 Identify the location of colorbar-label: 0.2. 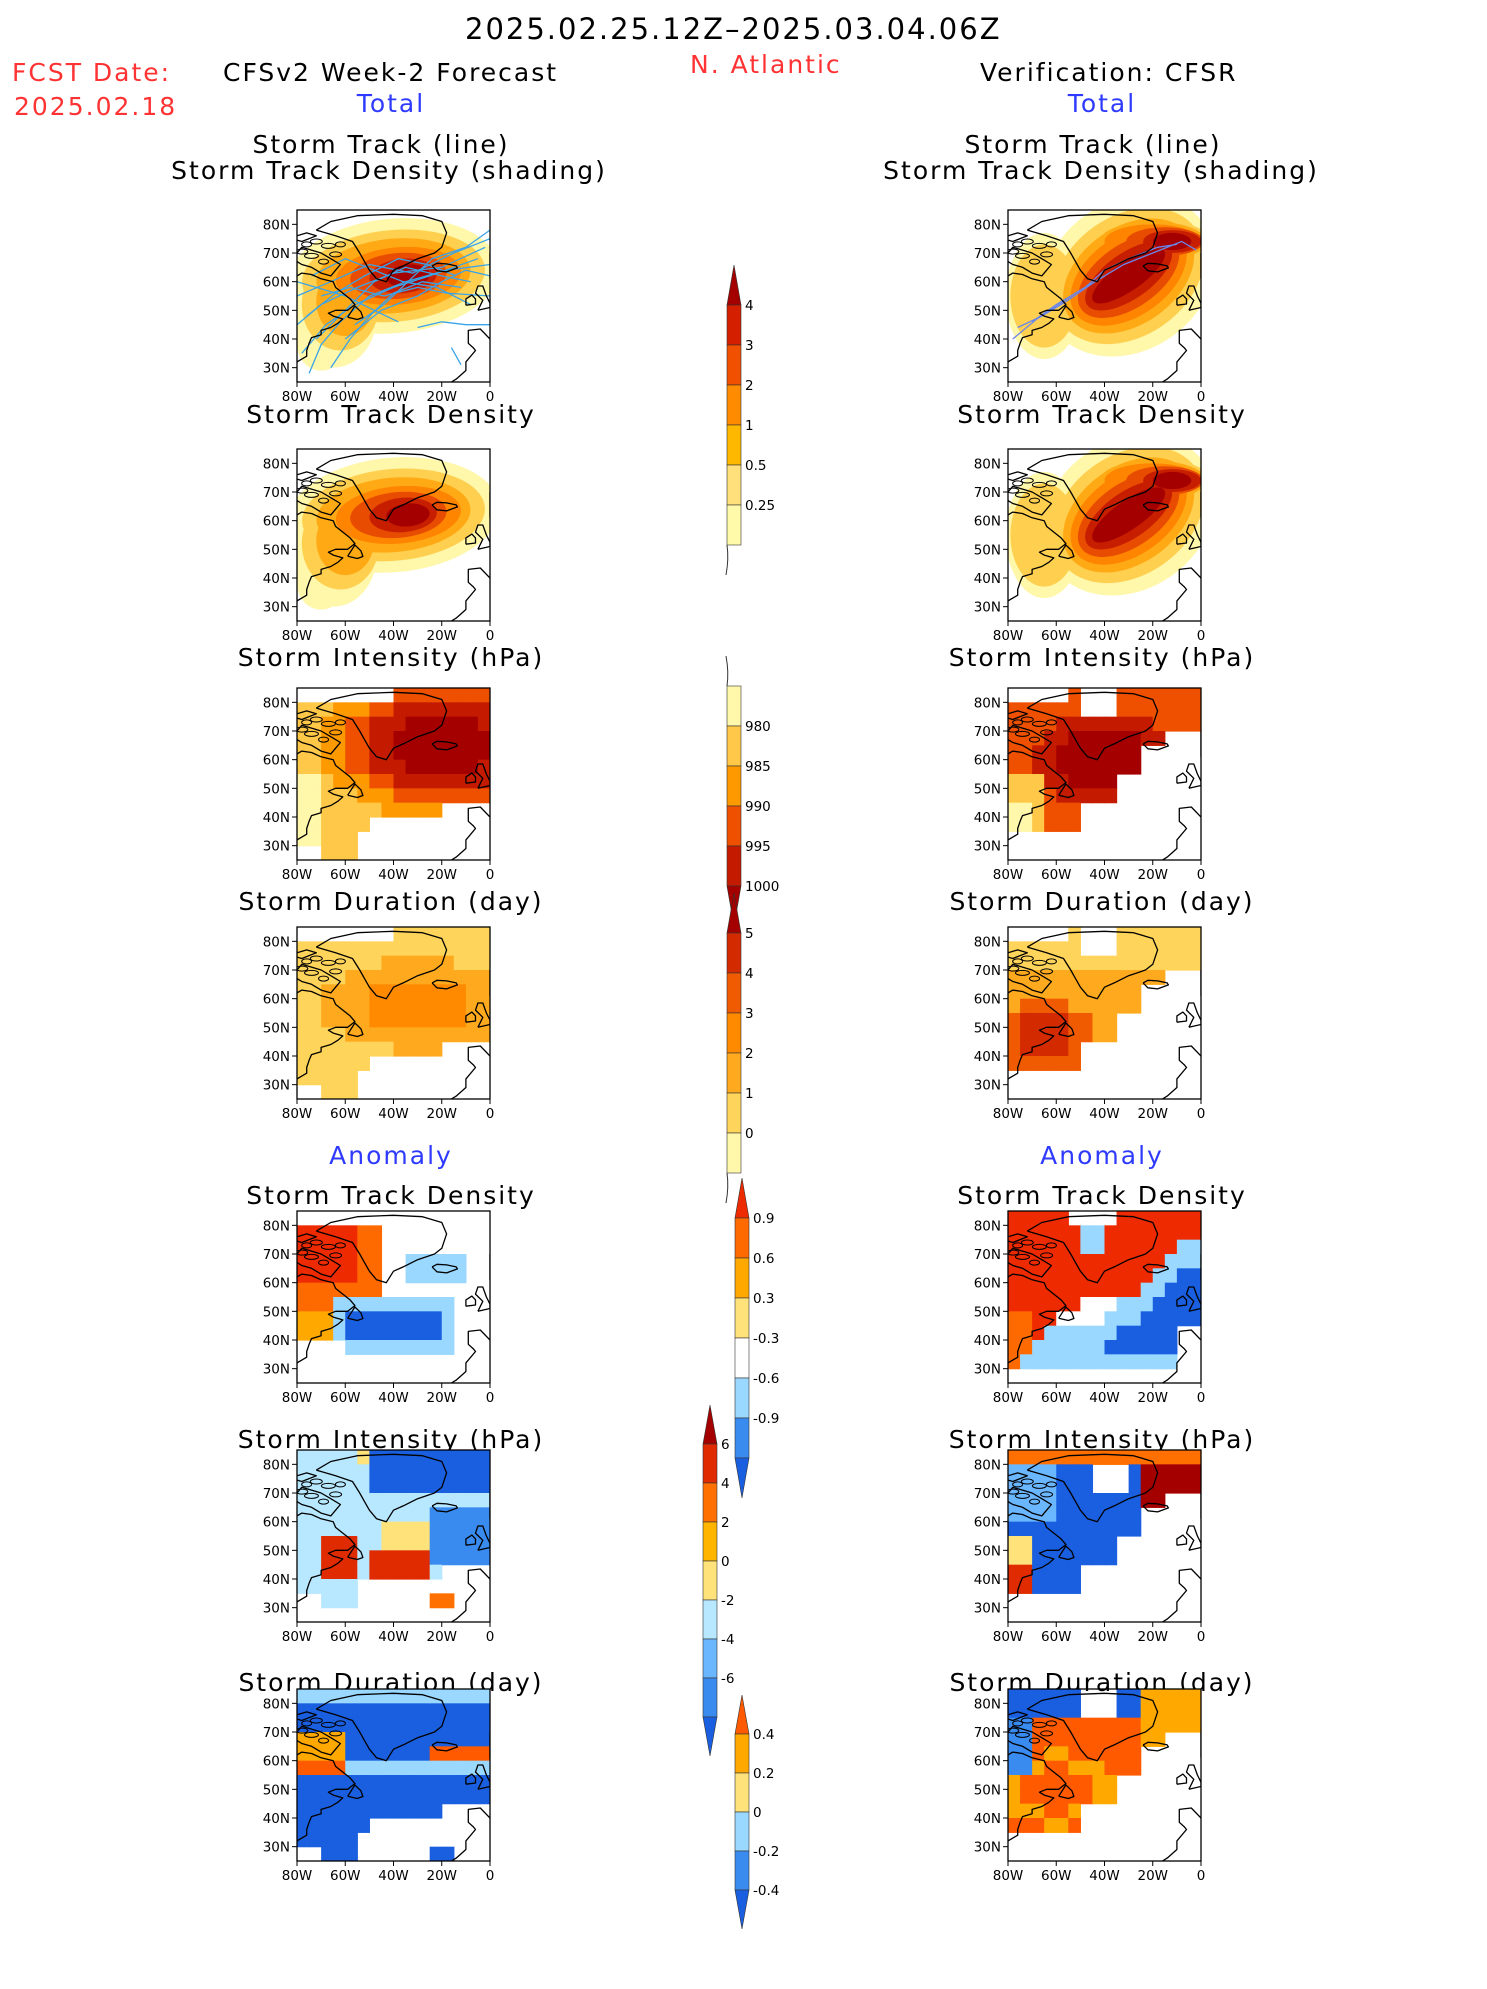
(763, 1774).